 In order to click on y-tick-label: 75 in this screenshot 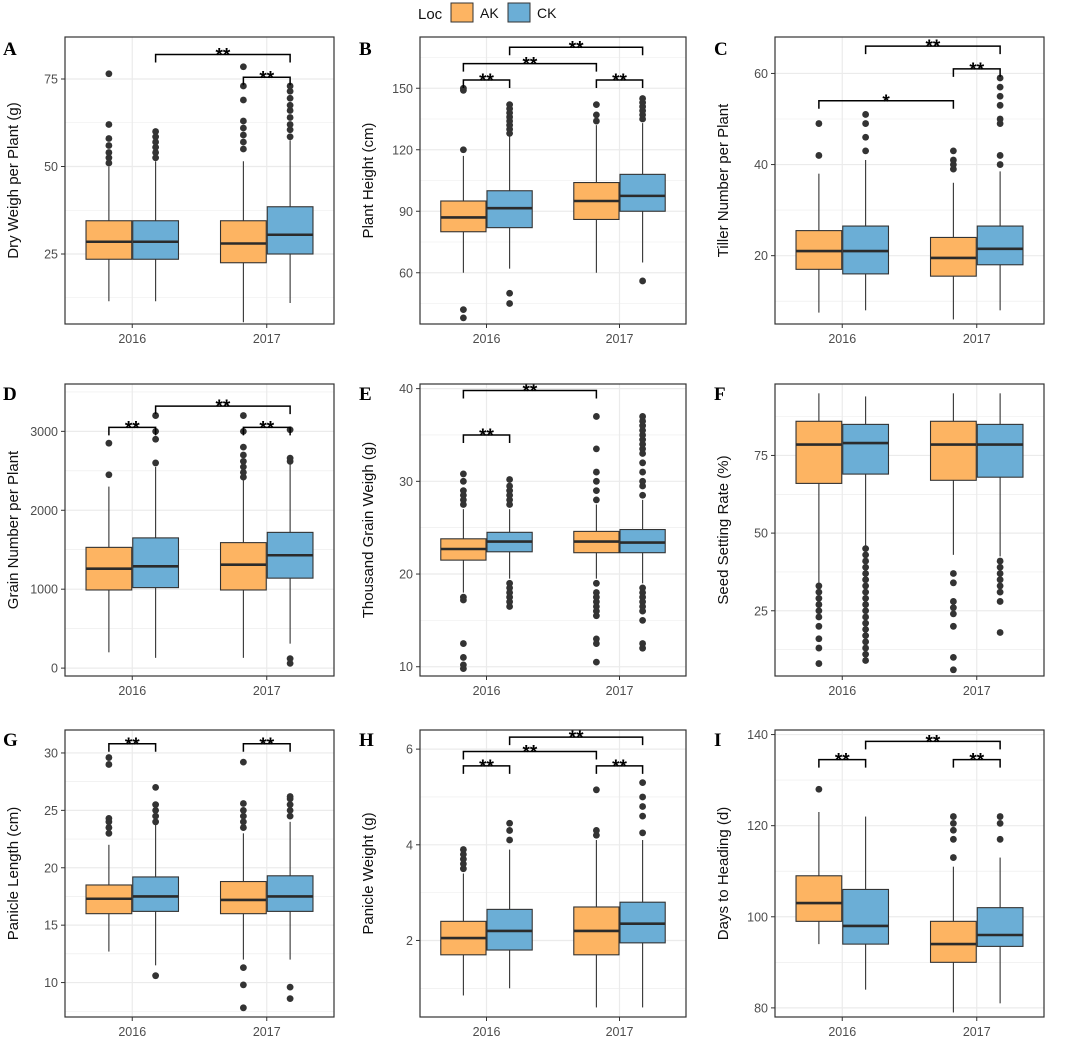, I will do `click(51, 80)`.